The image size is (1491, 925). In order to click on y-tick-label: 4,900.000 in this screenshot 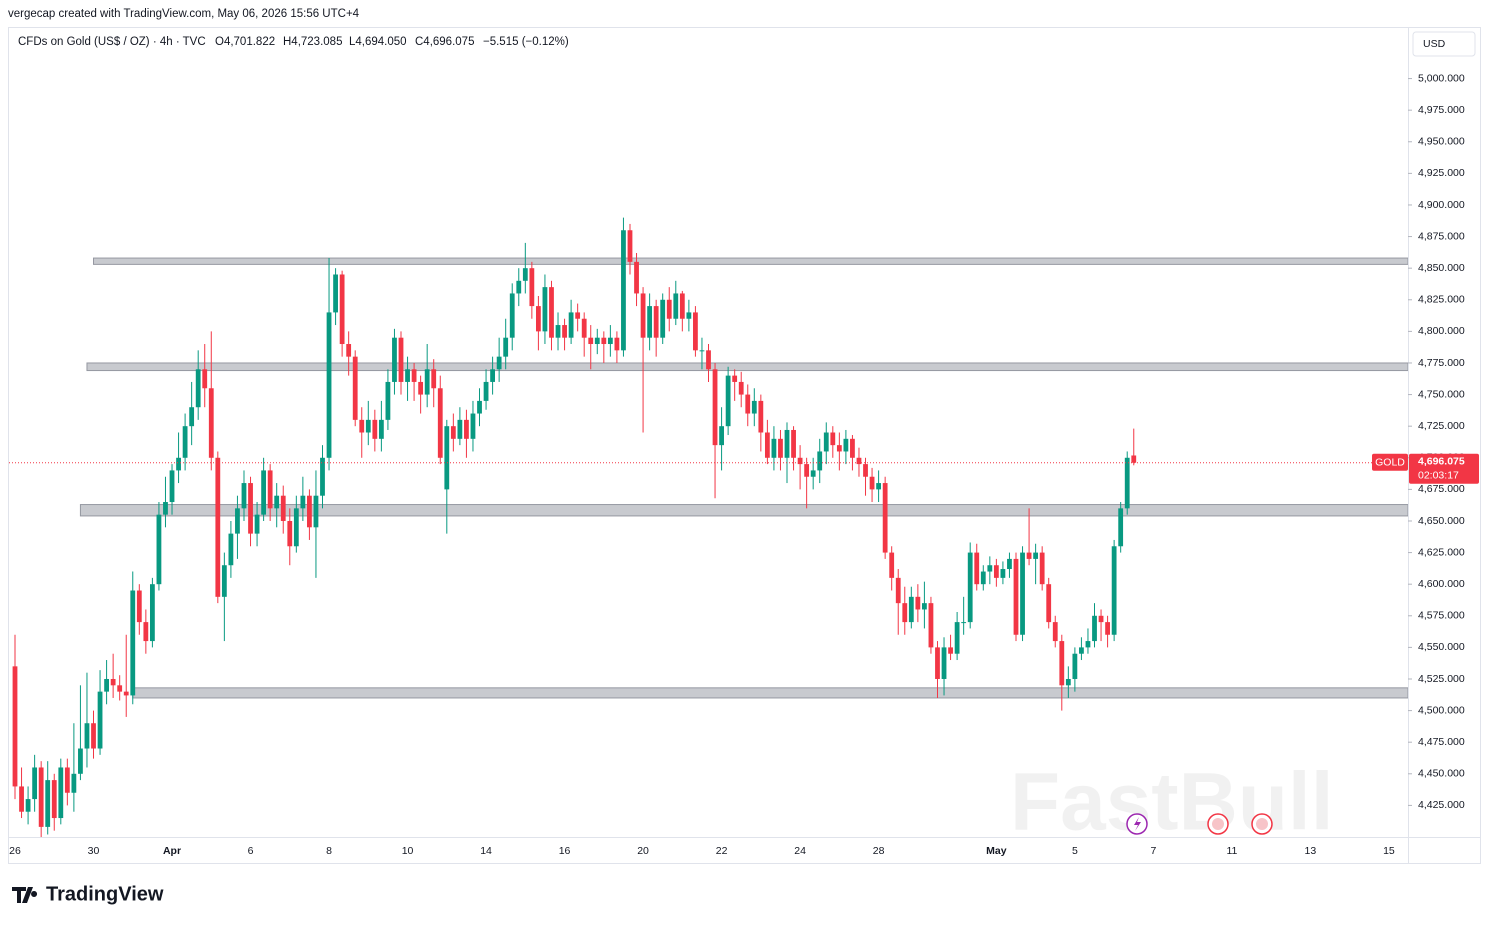, I will do `click(1441, 205)`.